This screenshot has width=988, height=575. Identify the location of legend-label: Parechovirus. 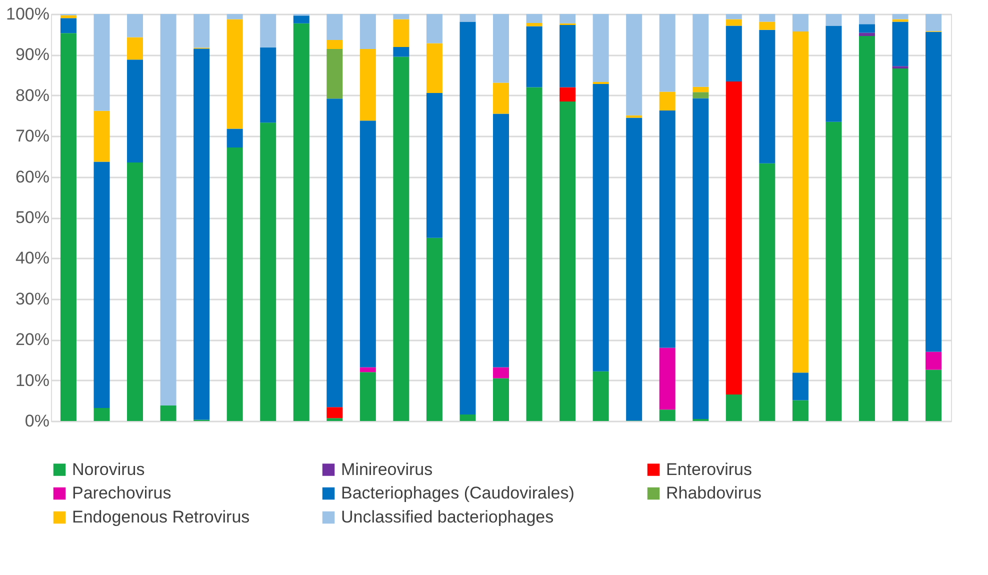
(122, 493).